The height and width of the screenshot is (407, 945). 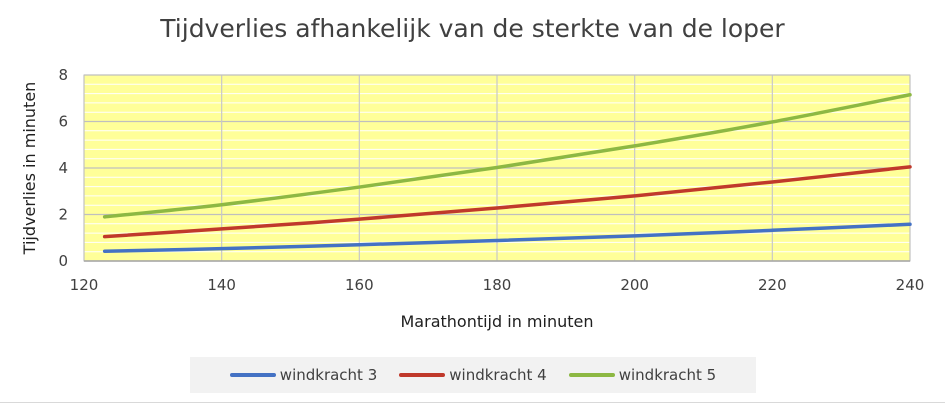 What do you see at coordinates (634, 285) in the screenshot?
I see `x-tick-label: 200` at bounding box center [634, 285].